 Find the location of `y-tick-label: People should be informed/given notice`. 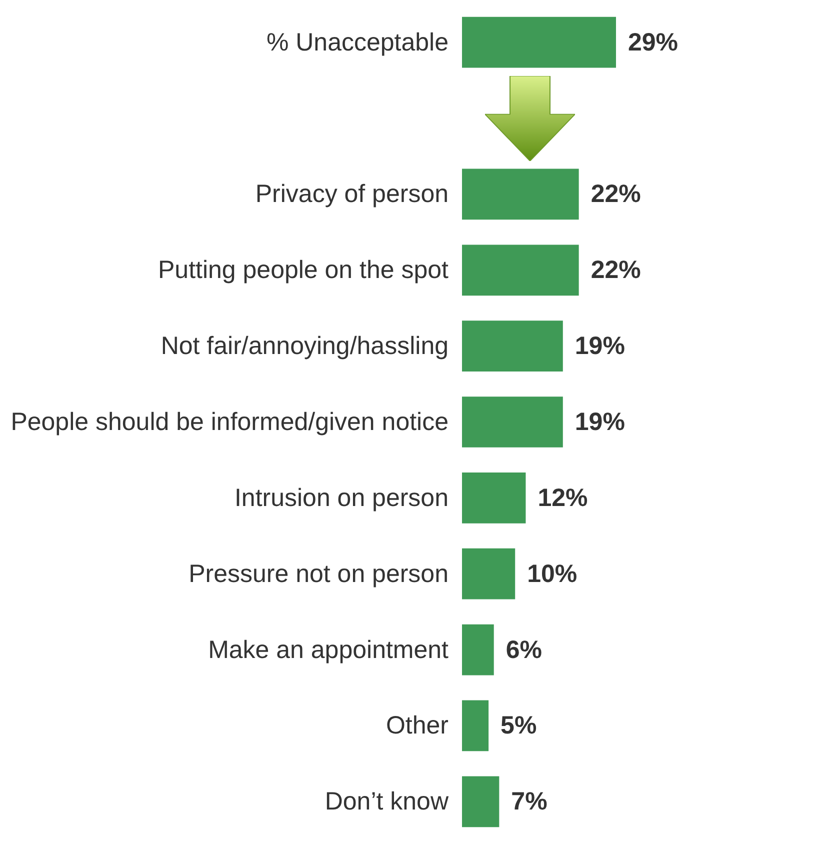

y-tick-label: People should be informed/given notice is located at coordinates (229, 422).